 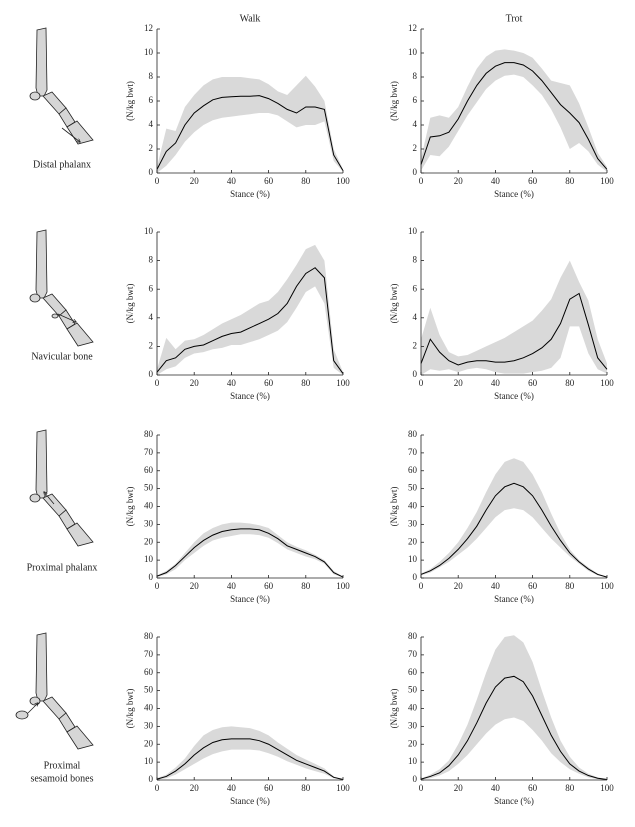 What do you see at coordinates (250, 18) in the screenshot?
I see `chart-title: Walk` at bounding box center [250, 18].